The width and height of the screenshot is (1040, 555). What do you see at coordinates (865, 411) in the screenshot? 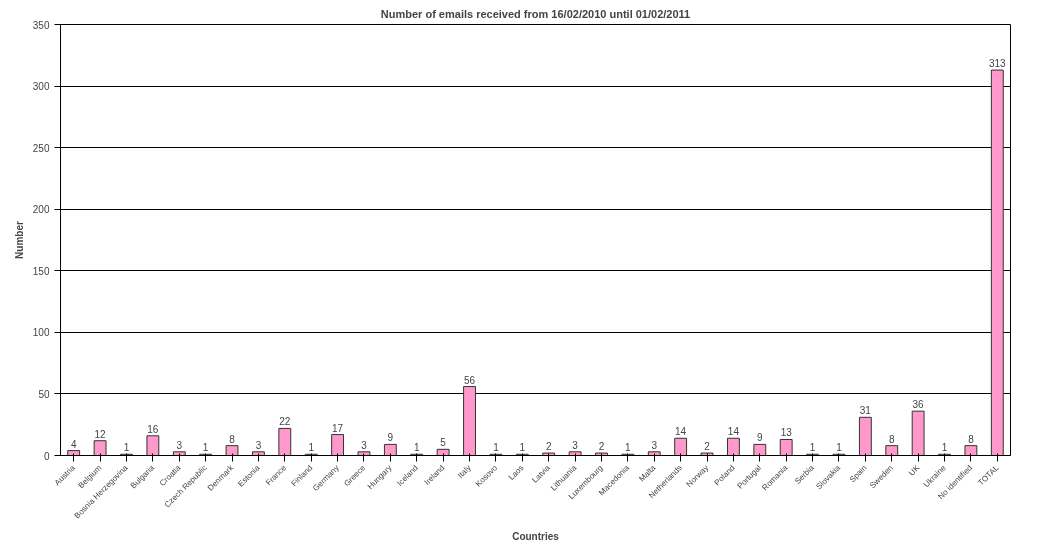
I see `data-label: 31` at bounding box center [865, 411].